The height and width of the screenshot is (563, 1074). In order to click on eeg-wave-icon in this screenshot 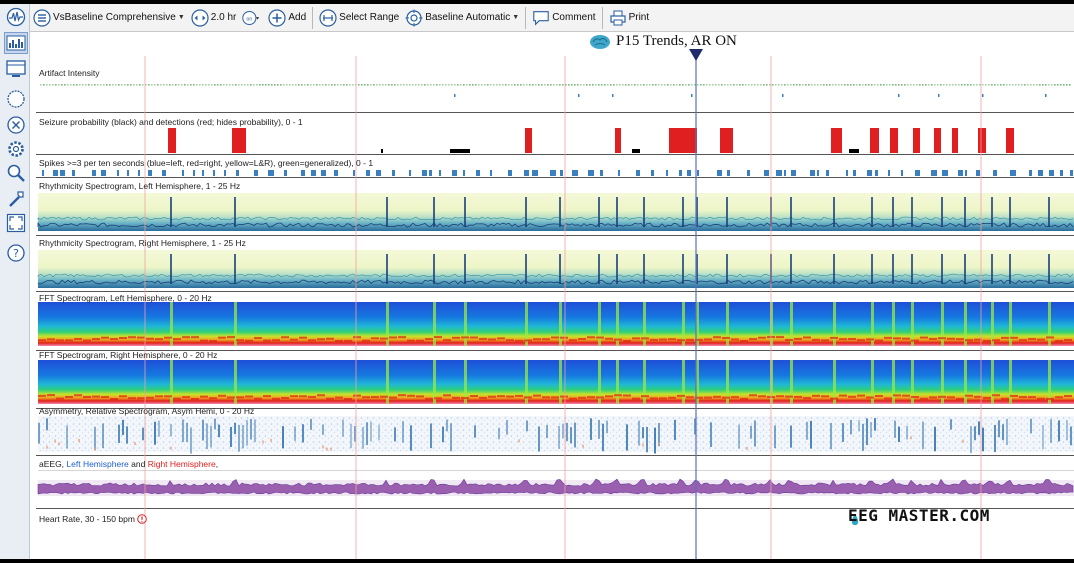, I will do `click(16, 17)`.